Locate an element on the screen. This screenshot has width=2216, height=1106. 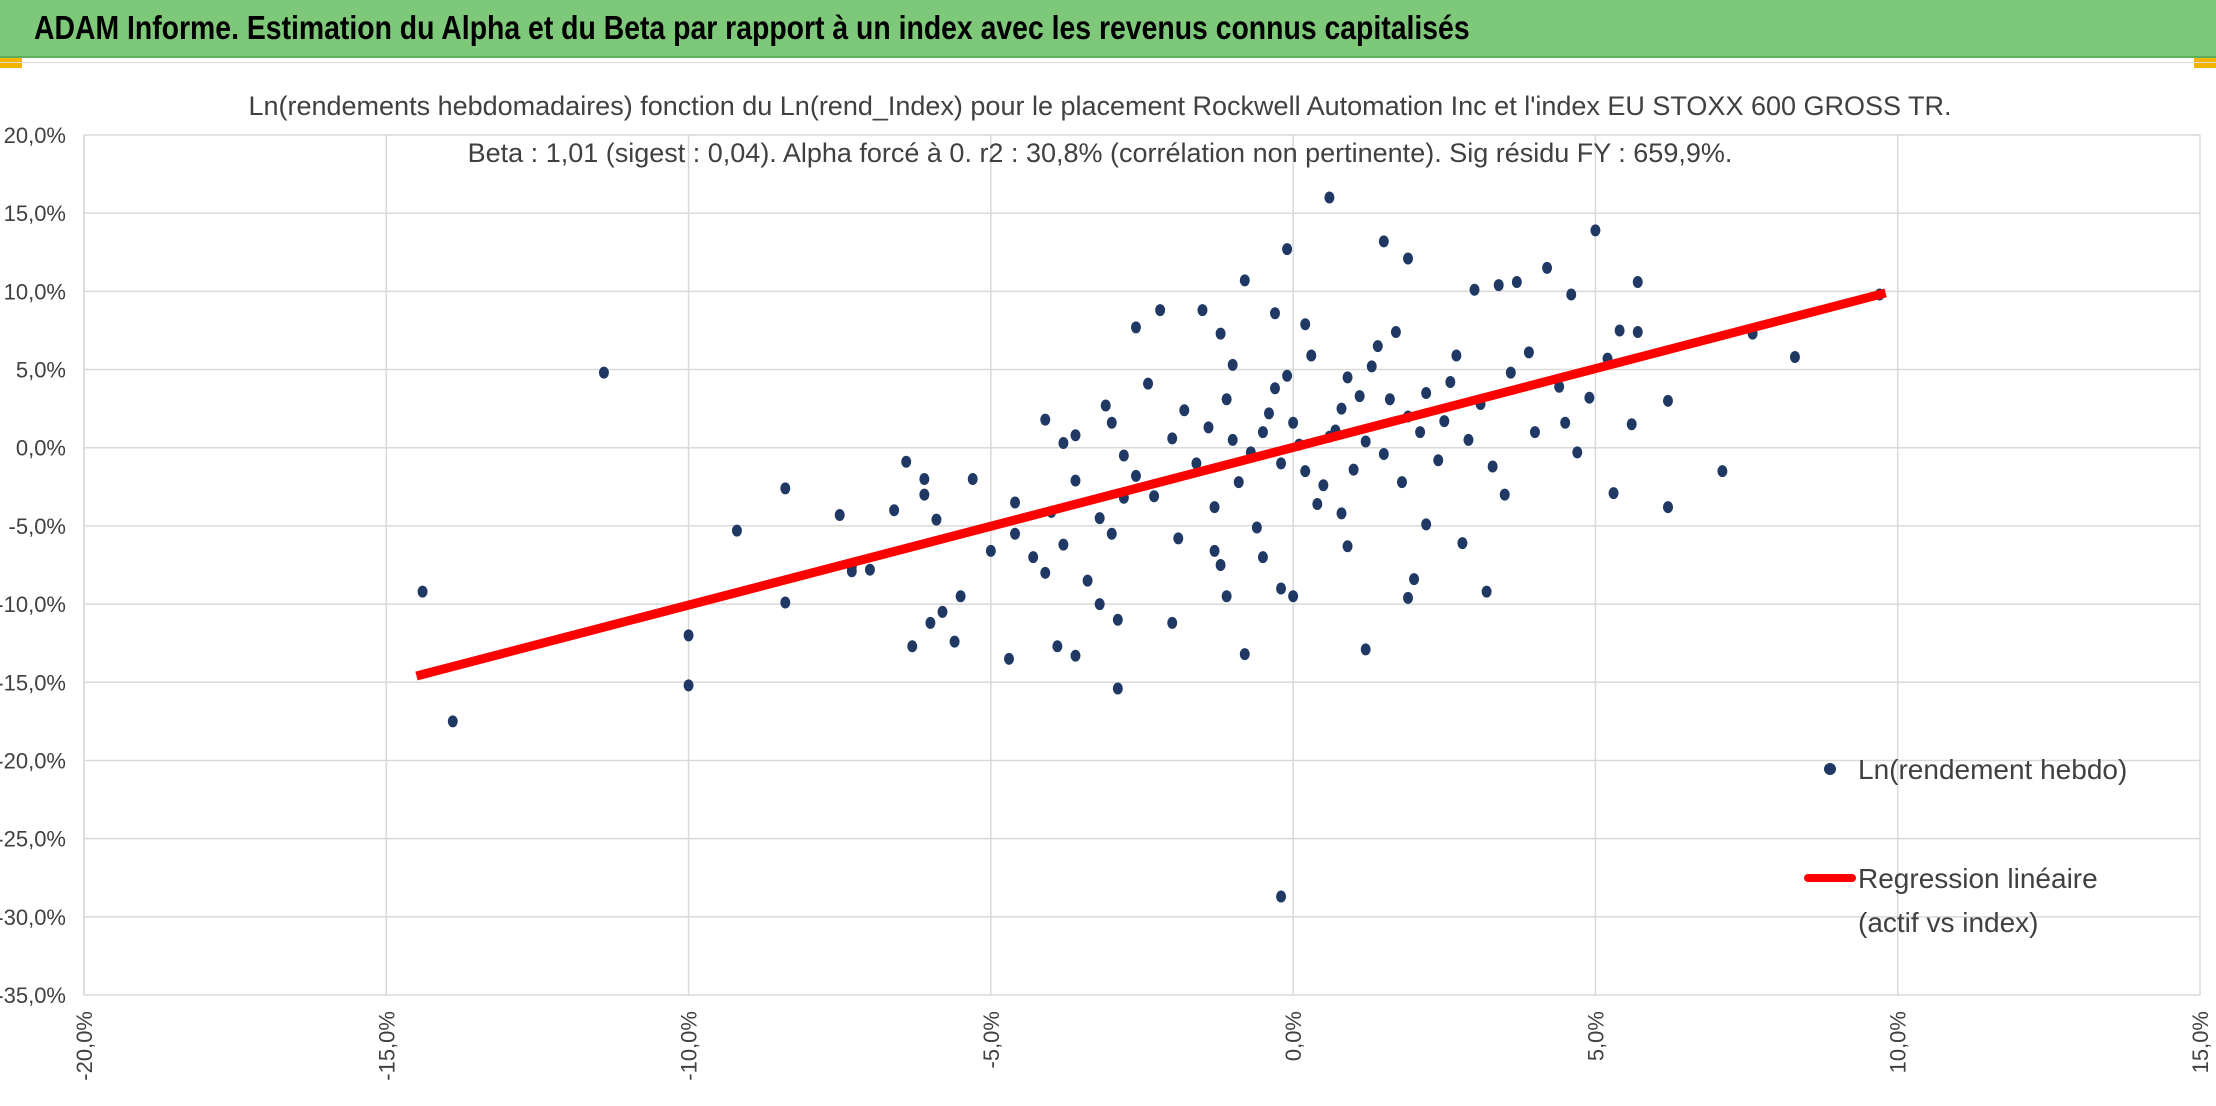
x-tick-label: -5,0% is located at coordinates (991, 1039).